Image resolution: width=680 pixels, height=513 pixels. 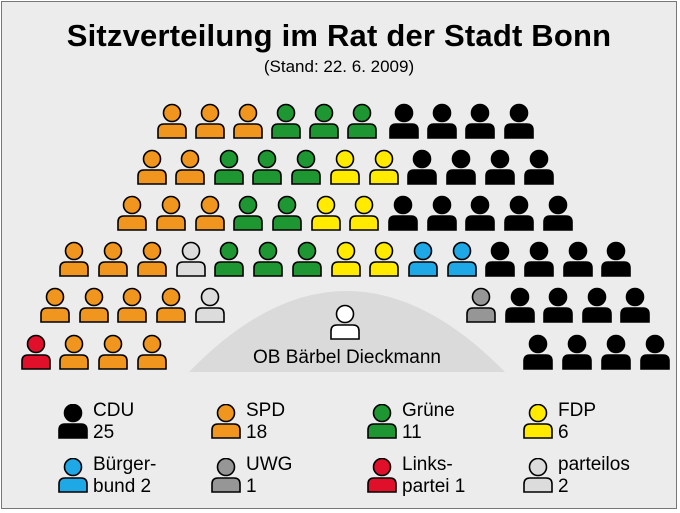 What do you see at coordinates (345, 322) in the screenshot?
I see `mayor-seat-icon` at bounding box center [345, 322].